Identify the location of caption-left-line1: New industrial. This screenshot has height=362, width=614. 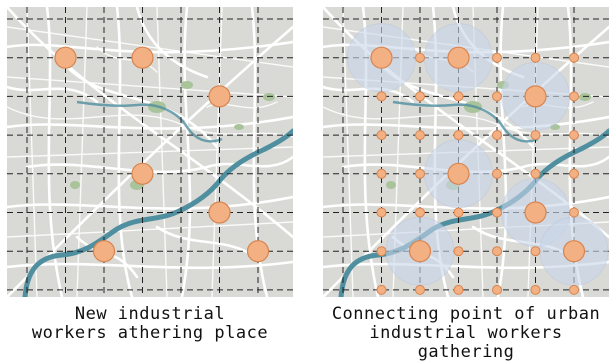
(150, 314).